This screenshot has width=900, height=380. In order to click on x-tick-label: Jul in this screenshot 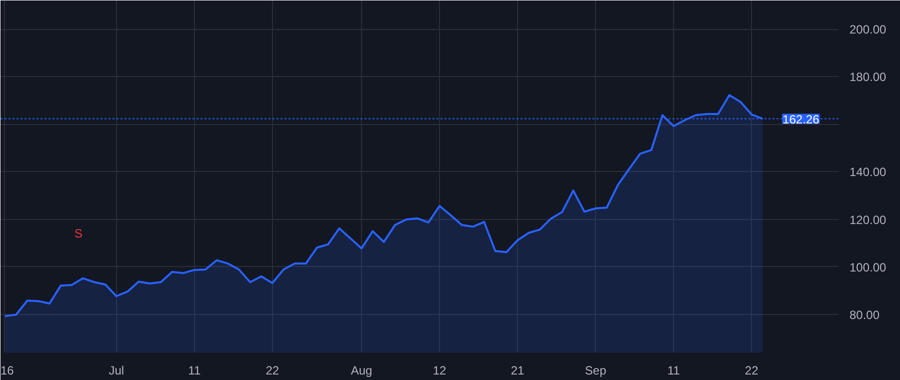, I will do `click(116, 371)`.